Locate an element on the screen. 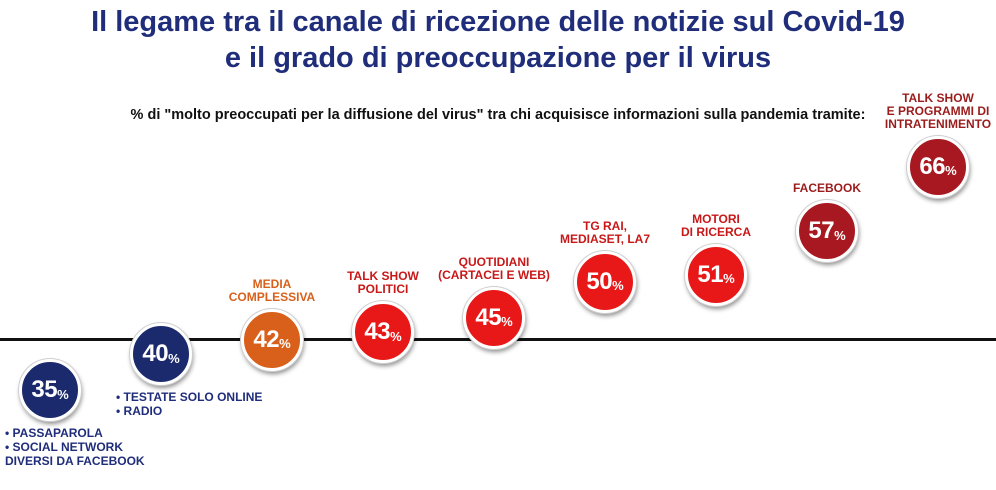 The width and height of the screenshot is (996, 490). bubble-66: 66% is located at coordinates (938, 166).